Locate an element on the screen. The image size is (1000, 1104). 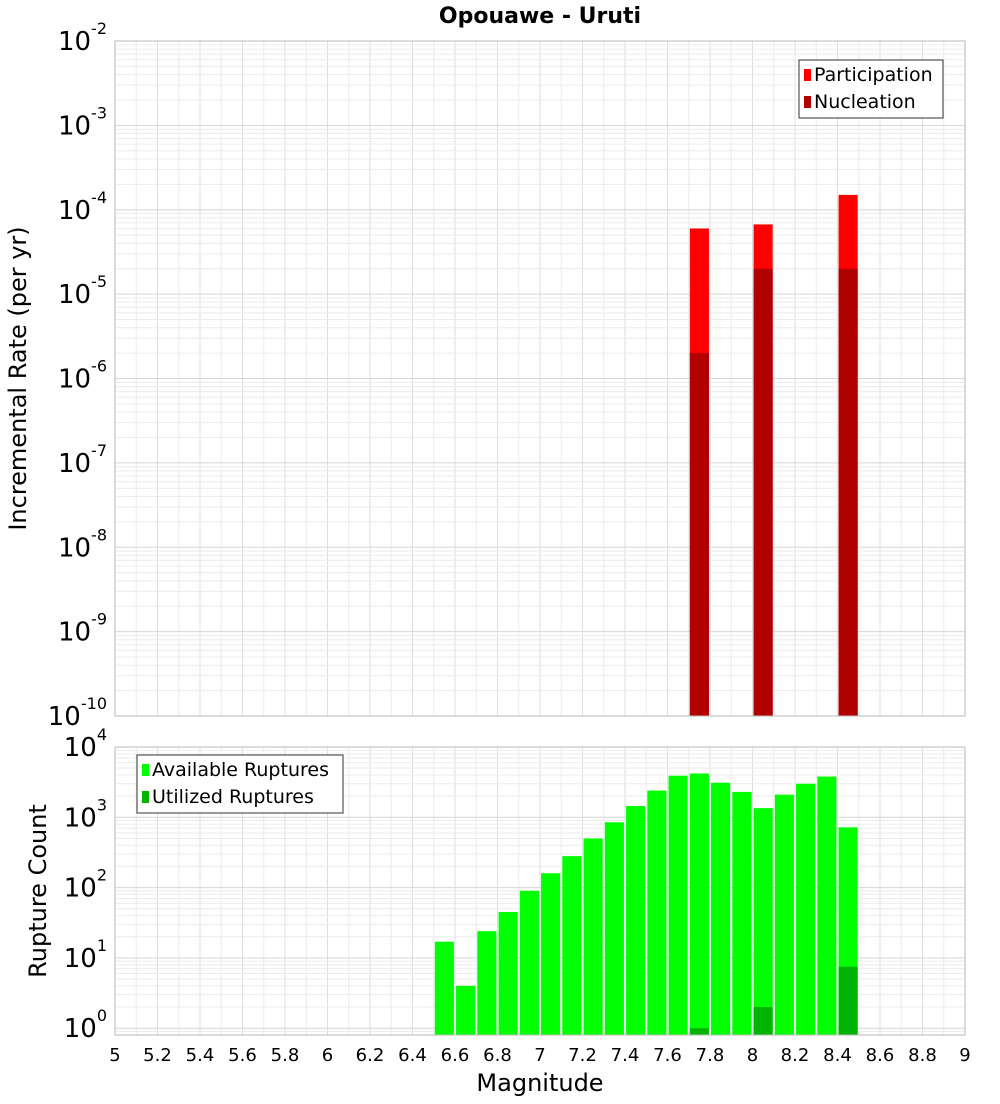
x-axis-label: Magnitude is located at coordinates (539, 1083).